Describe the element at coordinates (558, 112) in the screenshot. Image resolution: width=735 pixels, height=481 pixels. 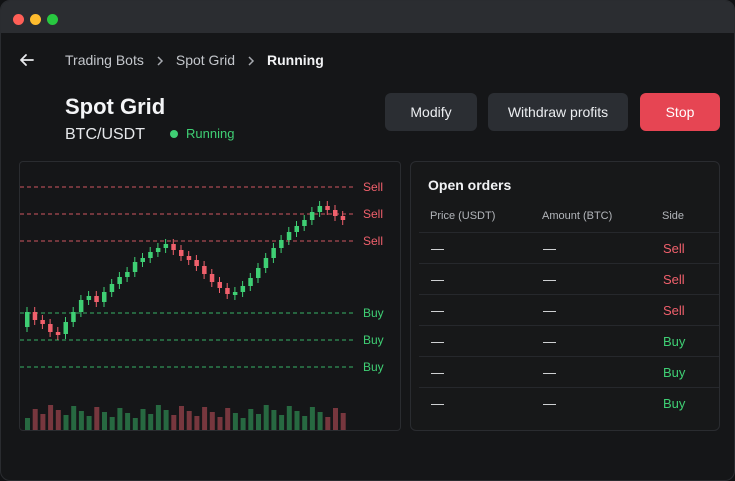
I see `withdraw-profits-button: Withdraw profits` at that location.